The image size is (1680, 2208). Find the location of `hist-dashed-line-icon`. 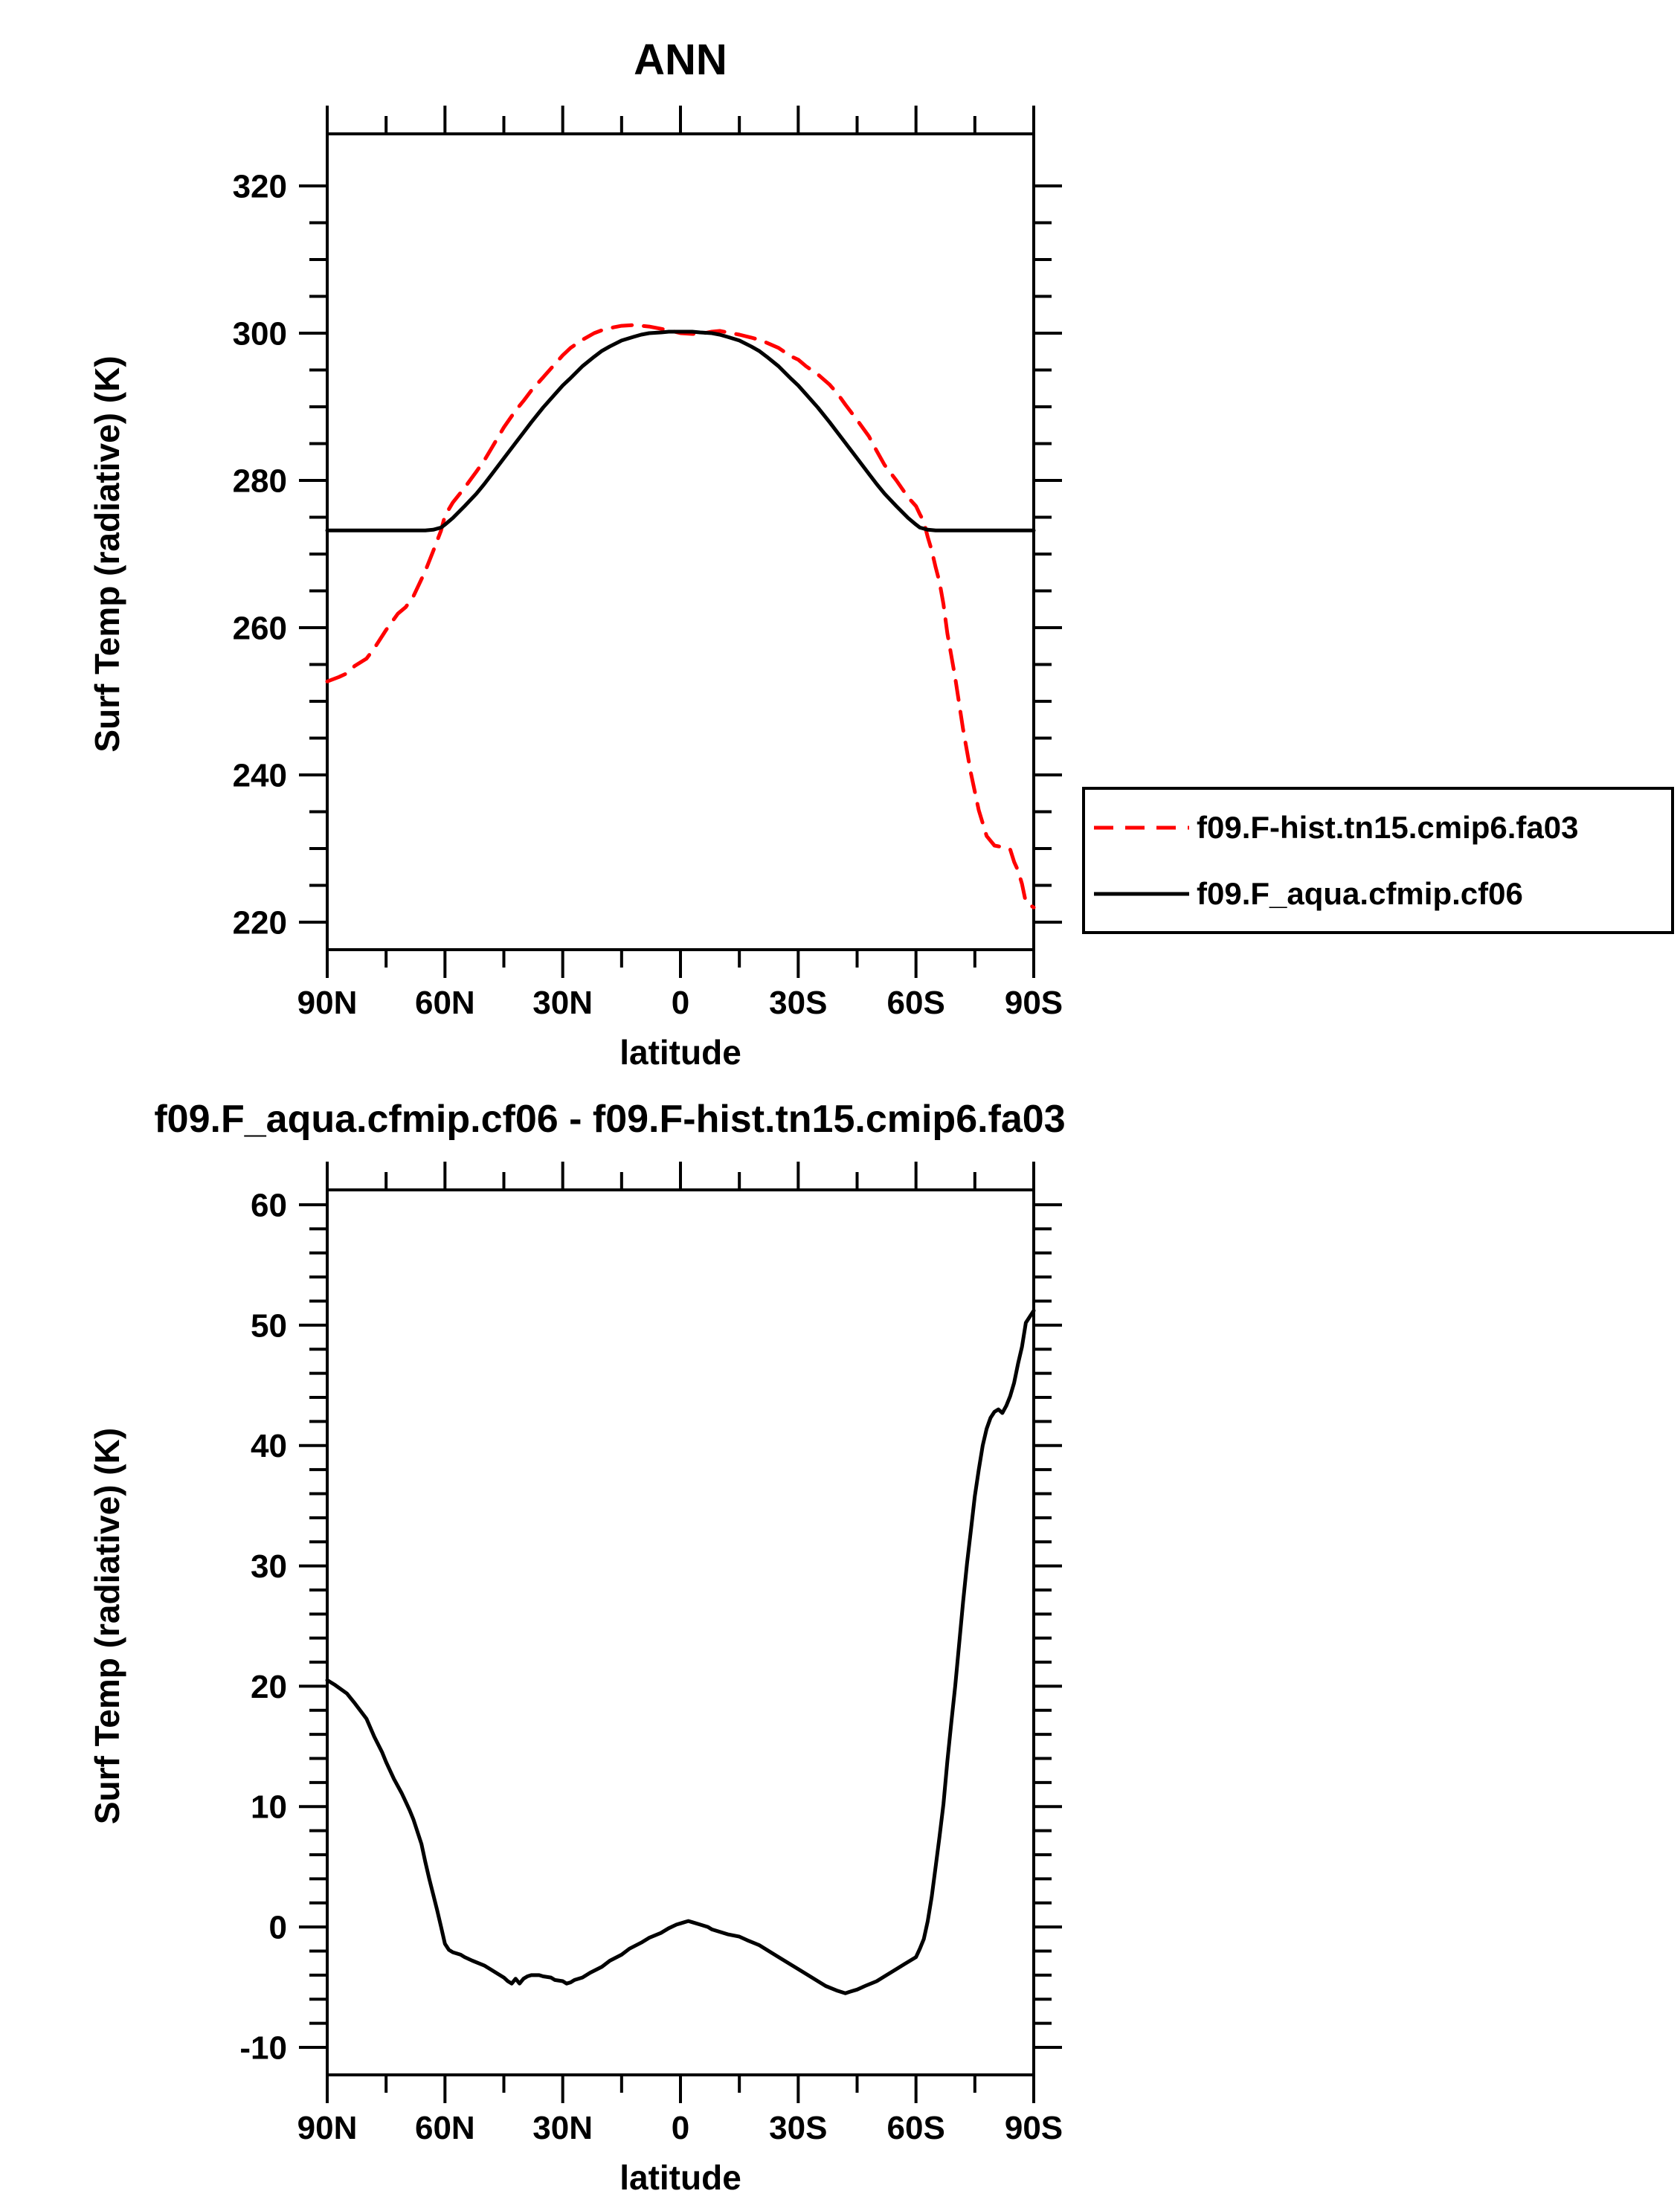

hist-dashed-line-icon is located at coordinates (1142, 827).